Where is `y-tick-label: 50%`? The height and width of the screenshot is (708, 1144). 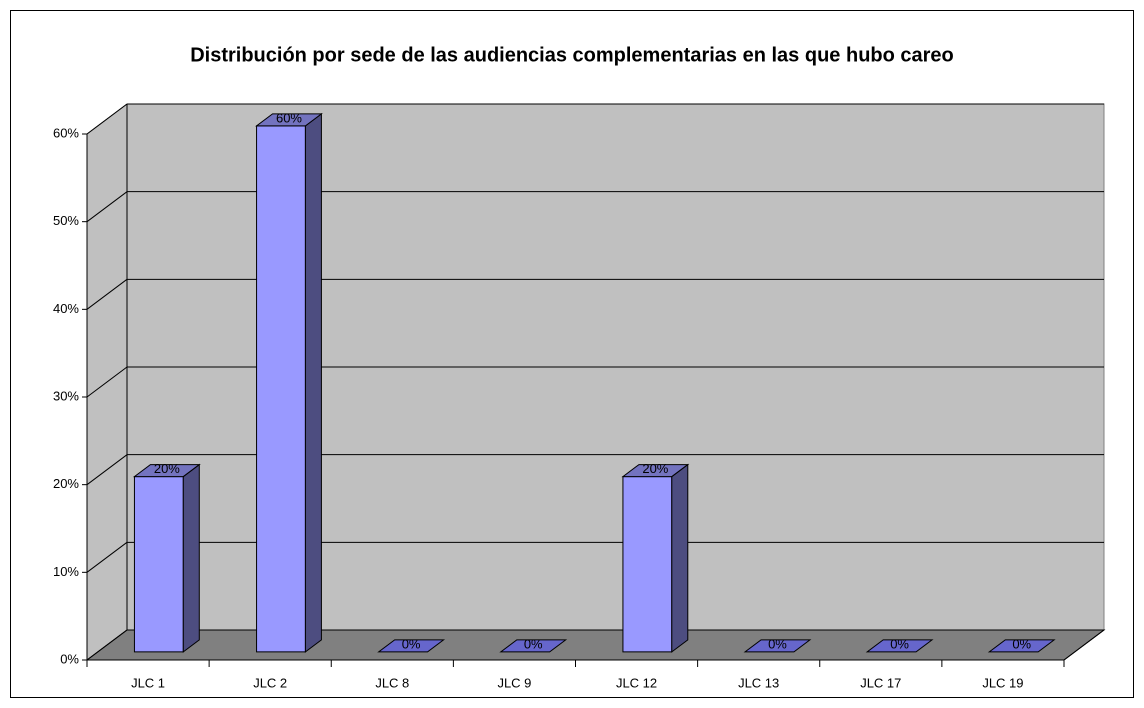
y-tick-label: 50% is located at coordinates (66, 220).